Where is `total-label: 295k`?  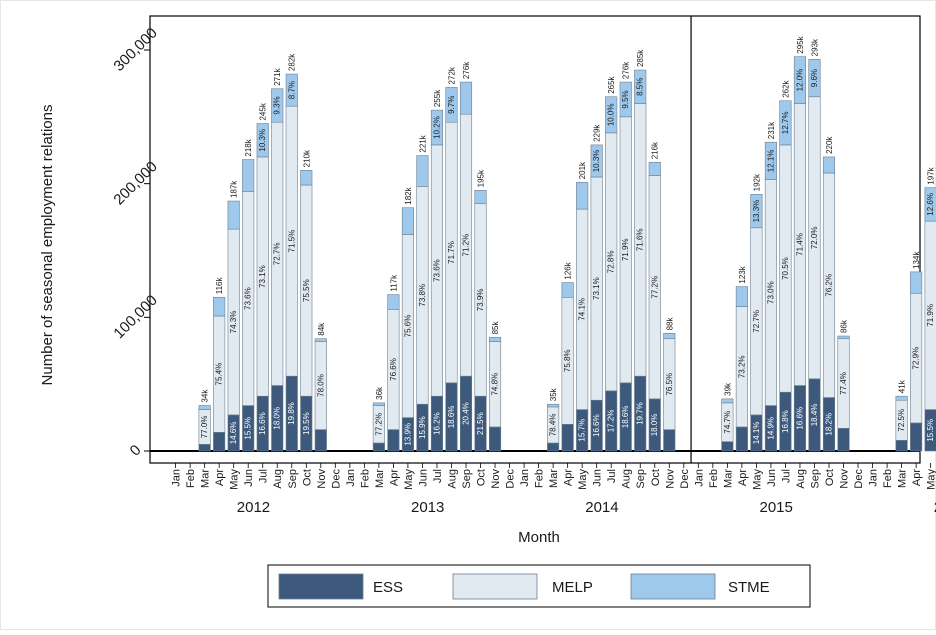 total-label: 295k is located at coordinates (800, 44).